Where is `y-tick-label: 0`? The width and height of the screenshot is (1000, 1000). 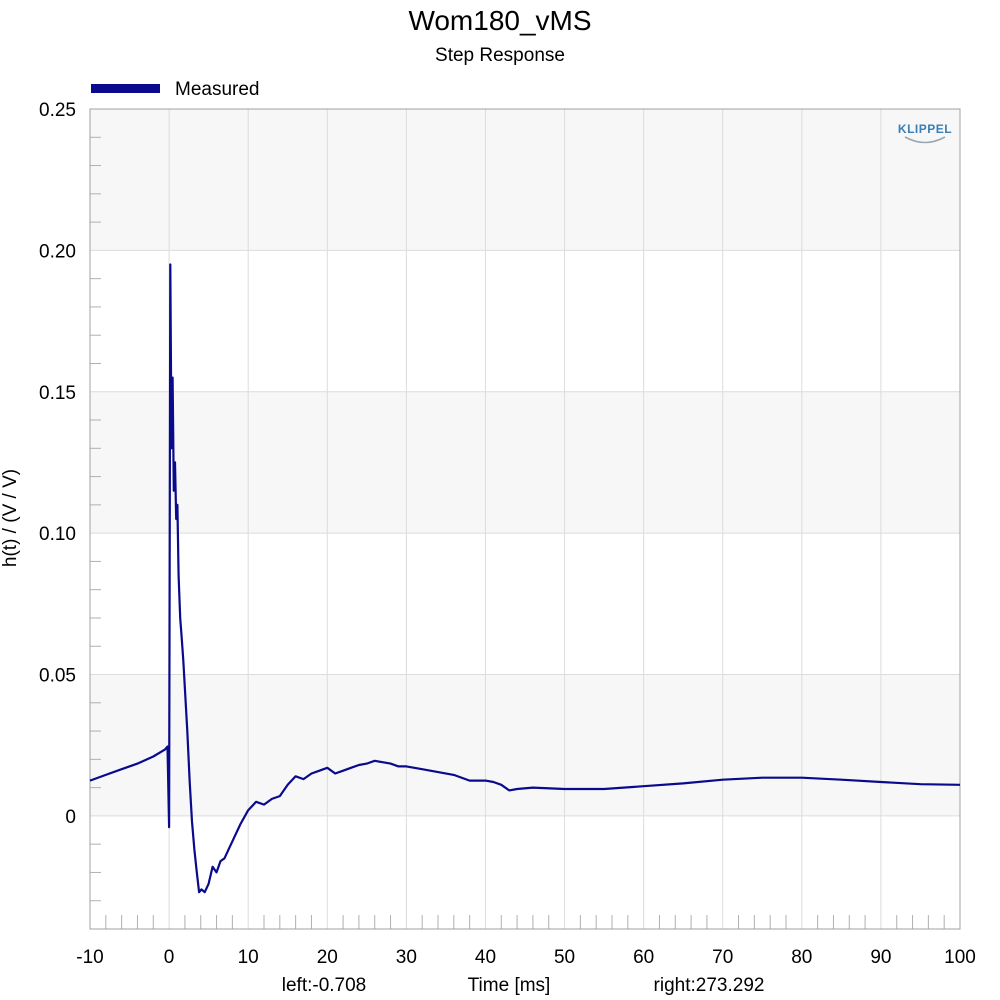
y-tick-label: 0 is located at coordinates (70, 817).